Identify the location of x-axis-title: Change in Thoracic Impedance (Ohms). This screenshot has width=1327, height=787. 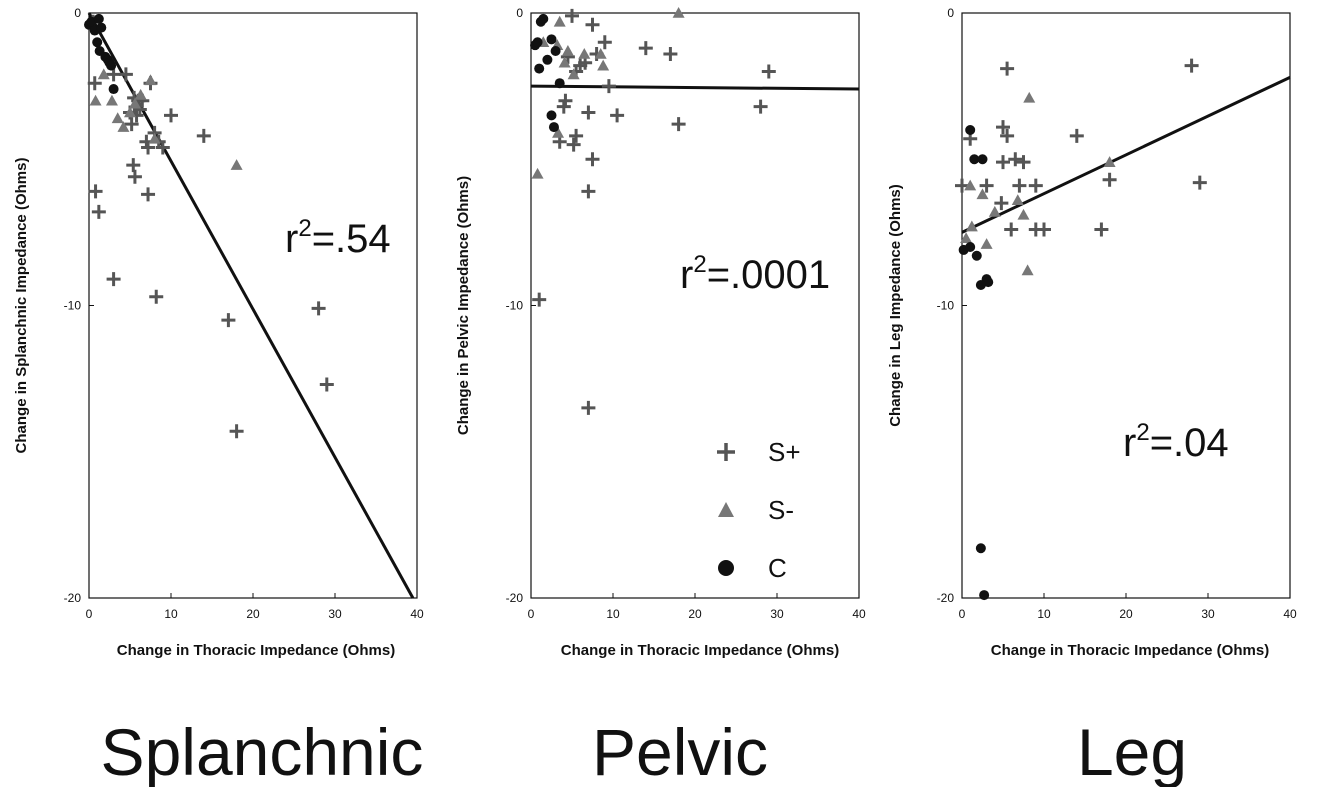
(1130, 650).